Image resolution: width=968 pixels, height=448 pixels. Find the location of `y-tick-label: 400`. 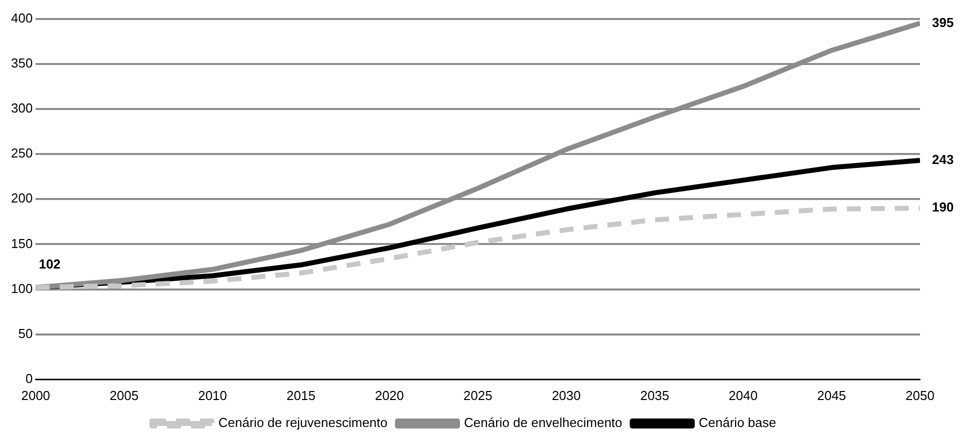

y-tick-label: 400 is located at coordinates (21, 18).